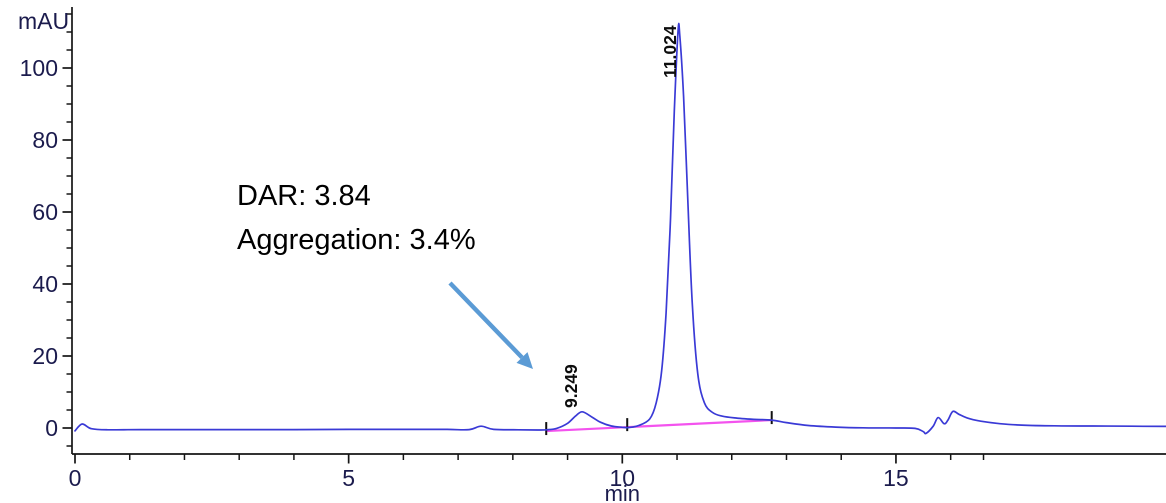 The height and width of the screenshot is (503, 1166). Describe the element at coordinates (896, 478) in the screenshot. I see `x-tick-label: 15` at that location.